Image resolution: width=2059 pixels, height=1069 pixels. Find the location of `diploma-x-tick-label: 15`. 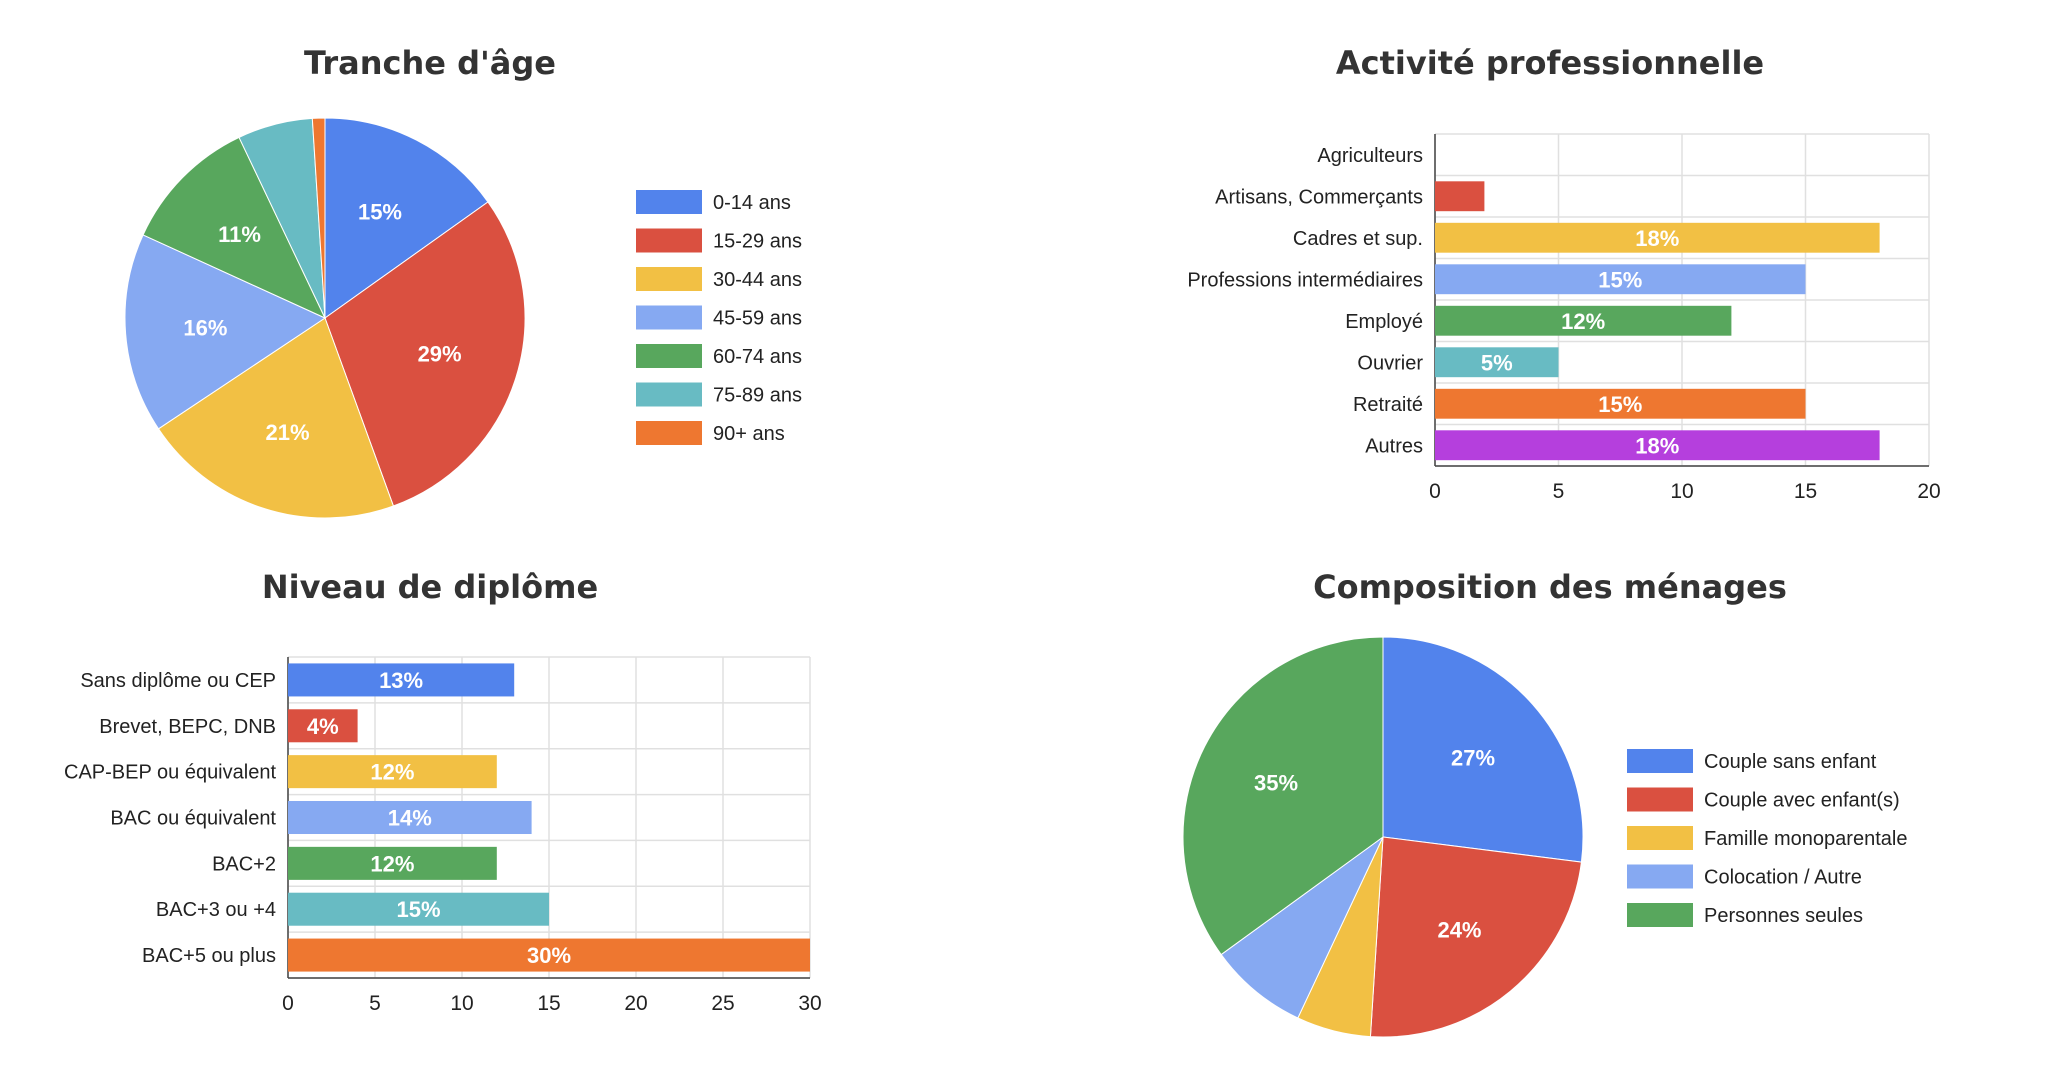

diploma-x-tick-label: 15 is located at coordinates (548, 1003).